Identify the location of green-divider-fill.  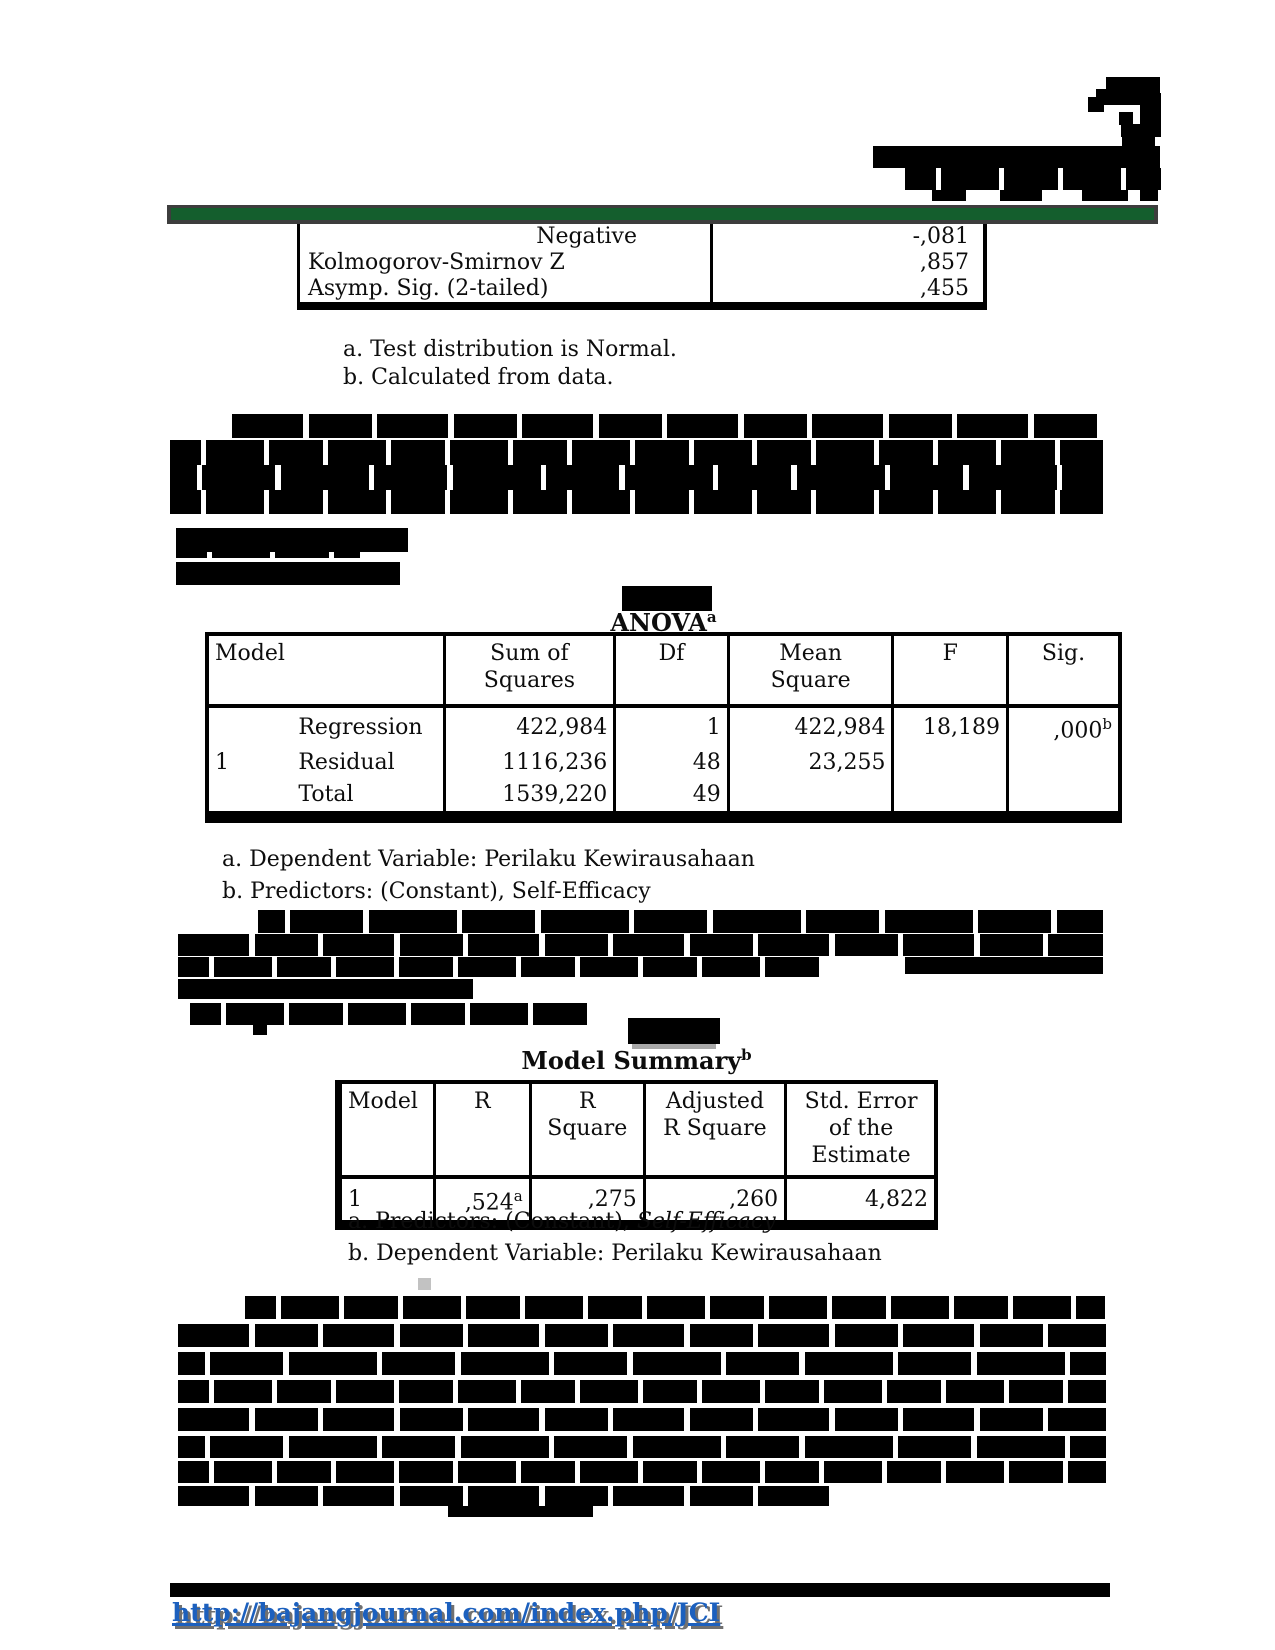
(662, 214).